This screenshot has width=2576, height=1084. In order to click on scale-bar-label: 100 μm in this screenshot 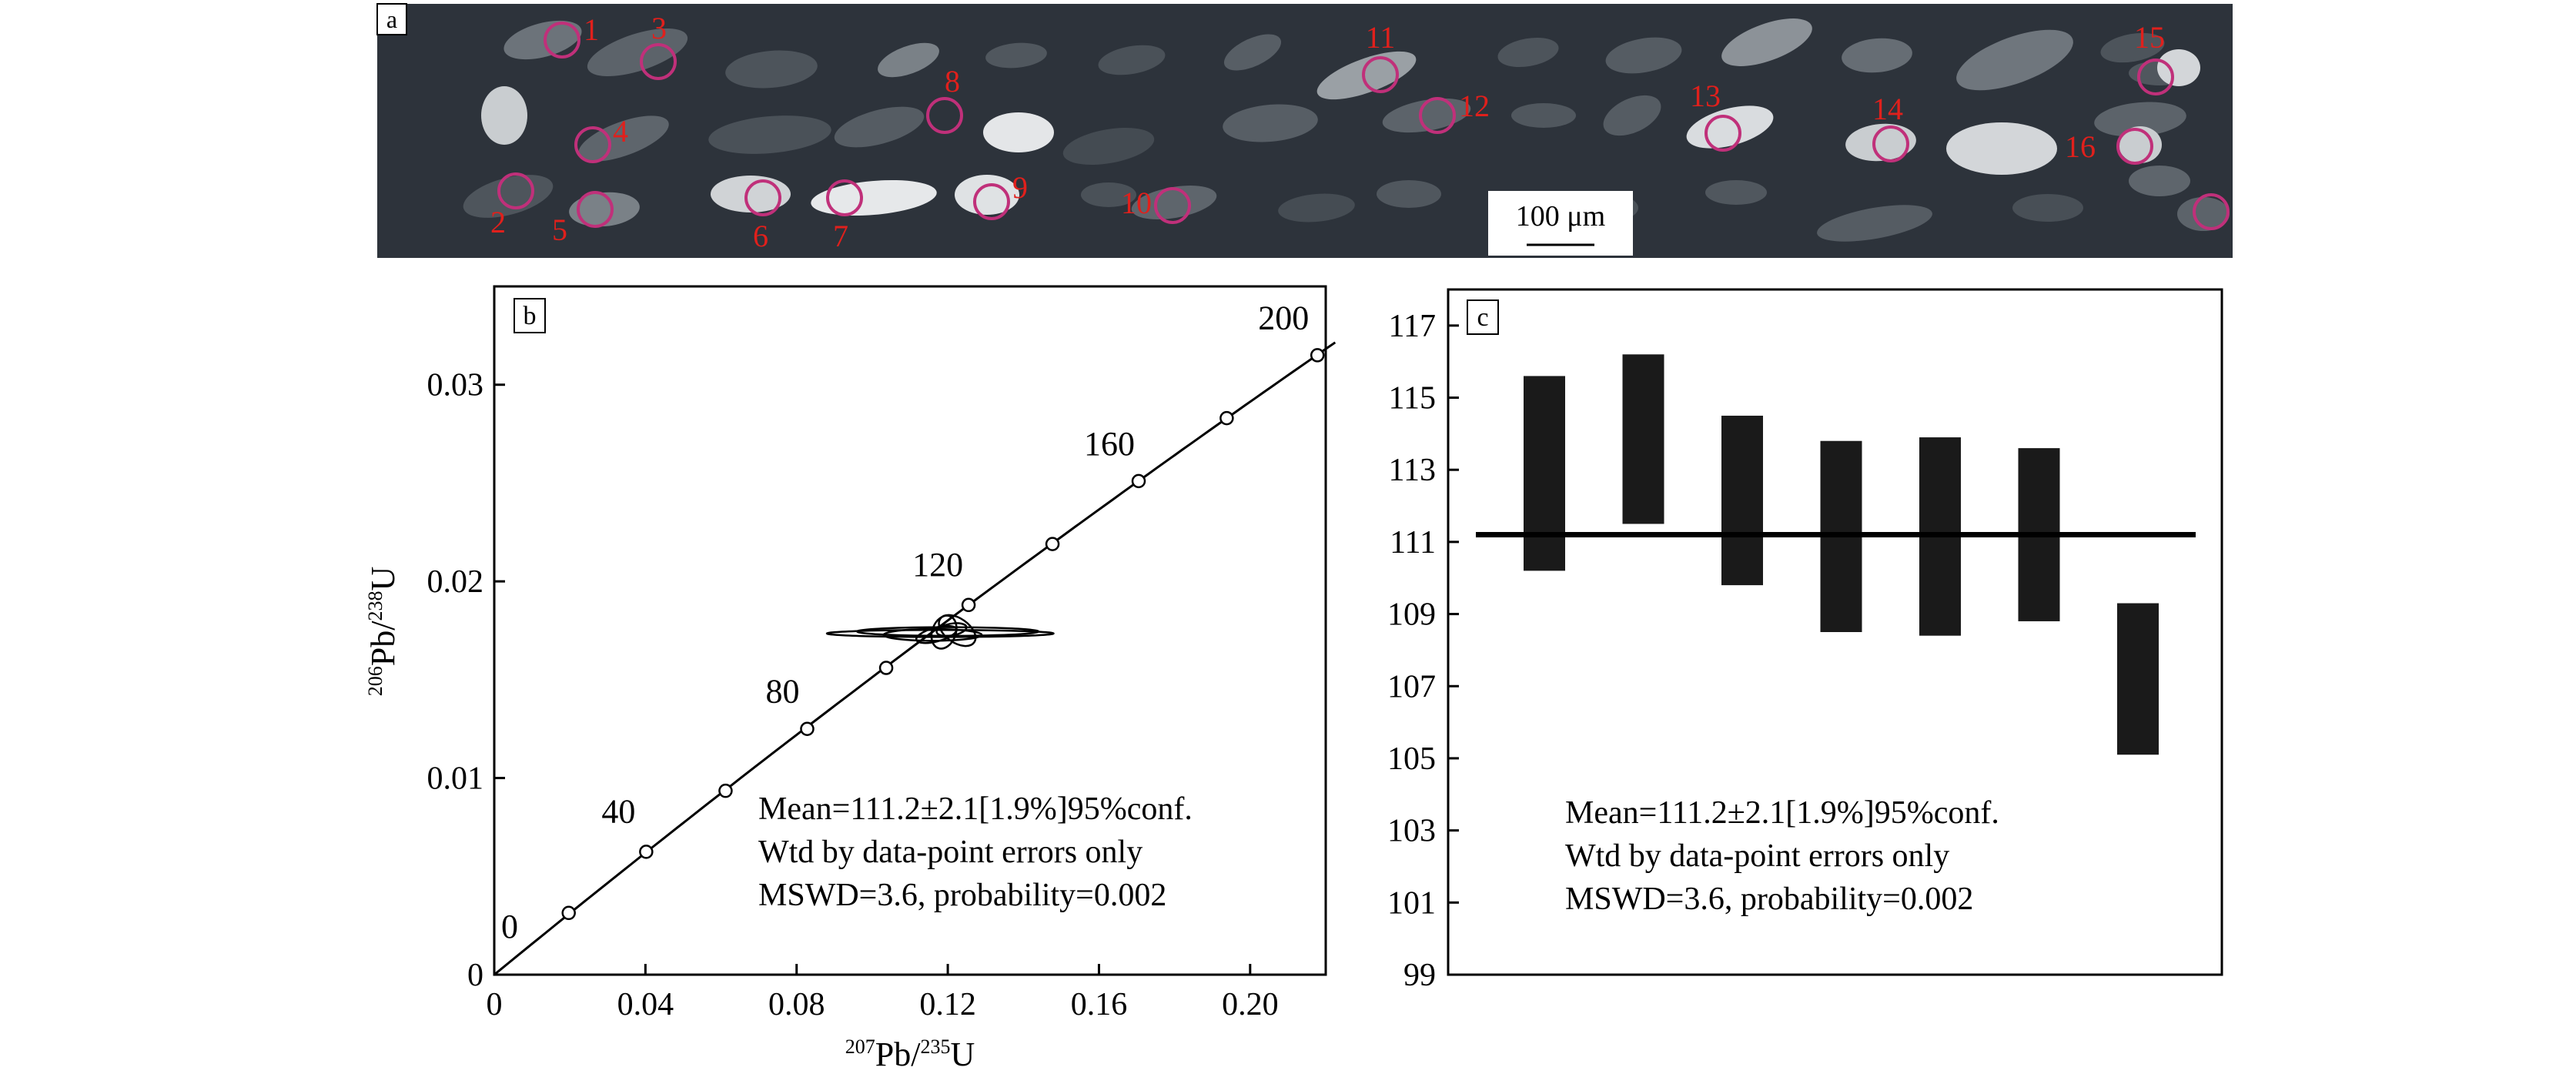, I will do `click(1561, 216)`.